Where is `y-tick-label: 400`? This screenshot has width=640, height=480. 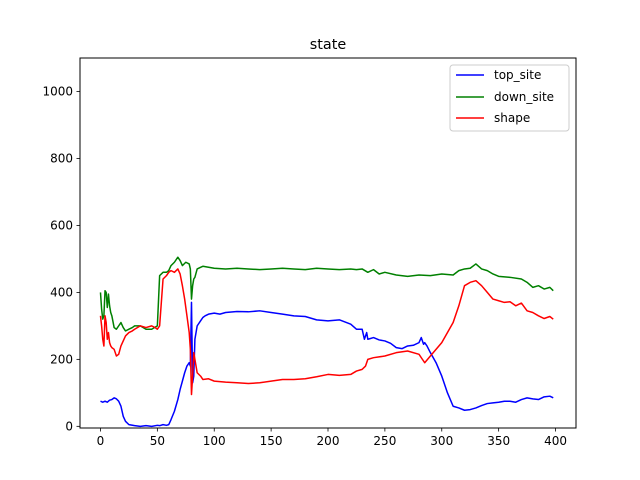
y-tick-label: 400 is located at coordinates (61, 292).